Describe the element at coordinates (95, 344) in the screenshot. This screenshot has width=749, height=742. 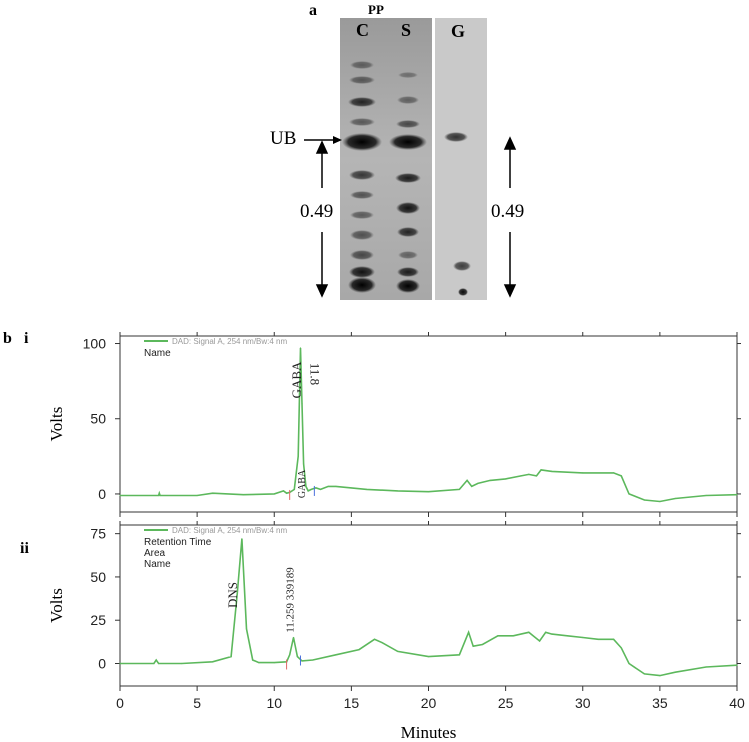
I see `panel-i-ytick-label: 100` at that location.